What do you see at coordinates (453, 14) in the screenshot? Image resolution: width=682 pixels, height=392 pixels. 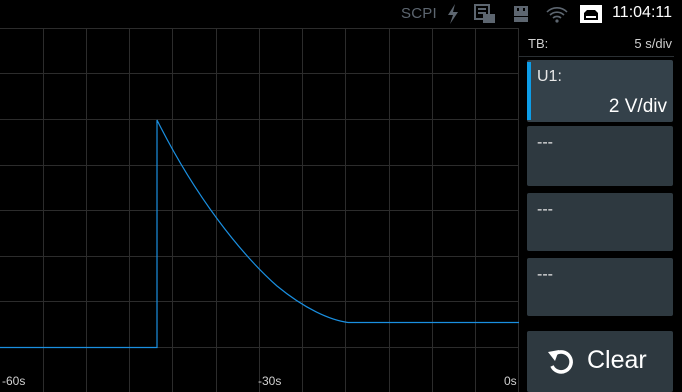 I see `lightning-icon` at bounding box center [453, 14].